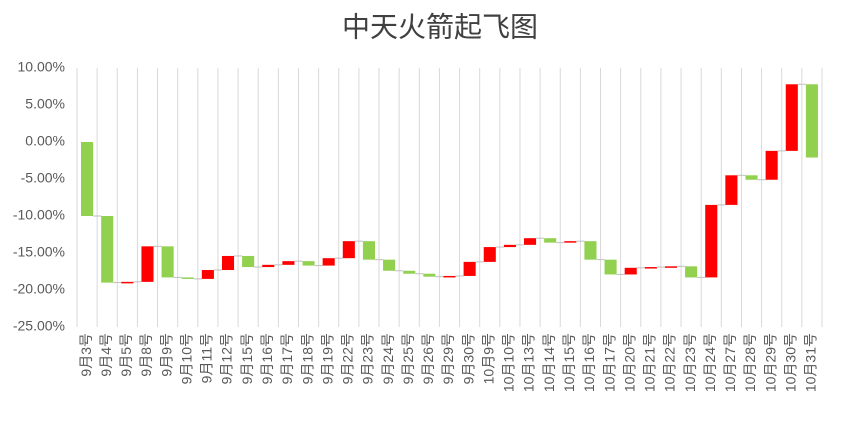  What do you see at coordinates (267, 358) in the screenshot?
I see `x-tick-label: 9月16号` at bounding box center [267, 358].